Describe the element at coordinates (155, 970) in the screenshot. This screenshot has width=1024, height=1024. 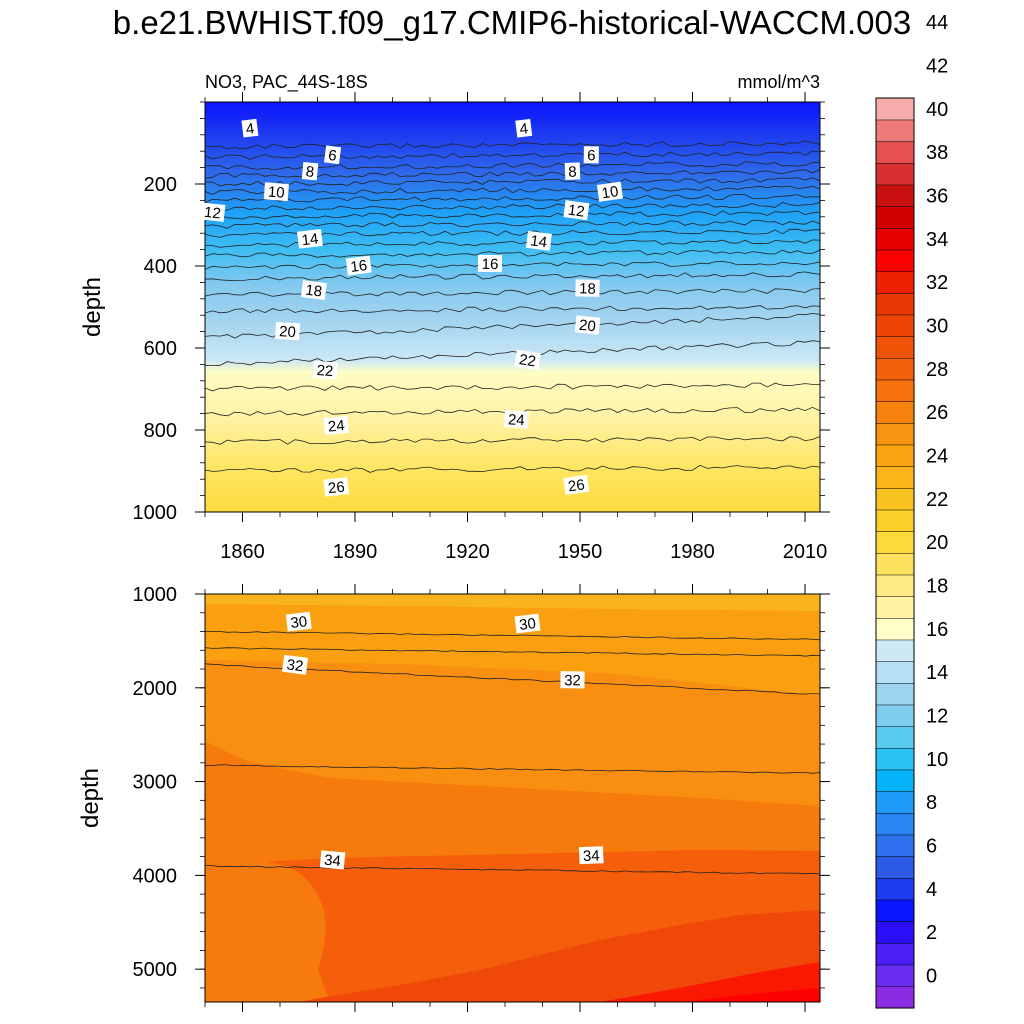
I see `lower-y-tick-label: 5000` at that location.